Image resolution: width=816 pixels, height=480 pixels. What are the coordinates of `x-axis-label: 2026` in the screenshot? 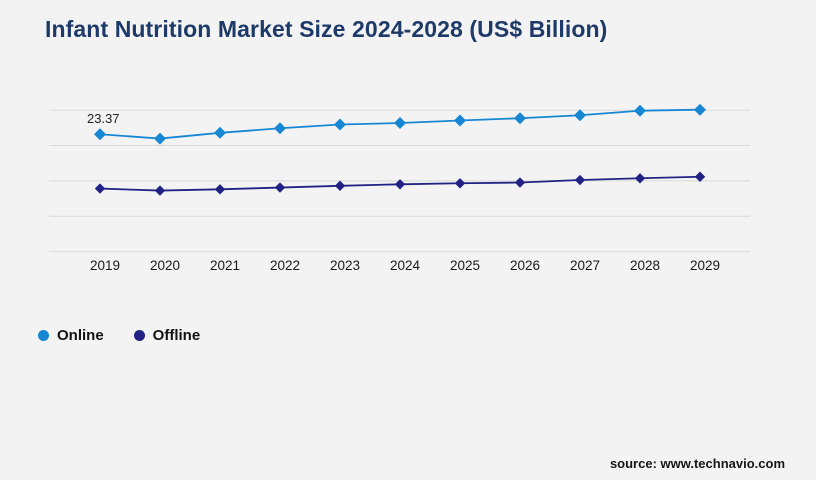 It's located at (525, 265).